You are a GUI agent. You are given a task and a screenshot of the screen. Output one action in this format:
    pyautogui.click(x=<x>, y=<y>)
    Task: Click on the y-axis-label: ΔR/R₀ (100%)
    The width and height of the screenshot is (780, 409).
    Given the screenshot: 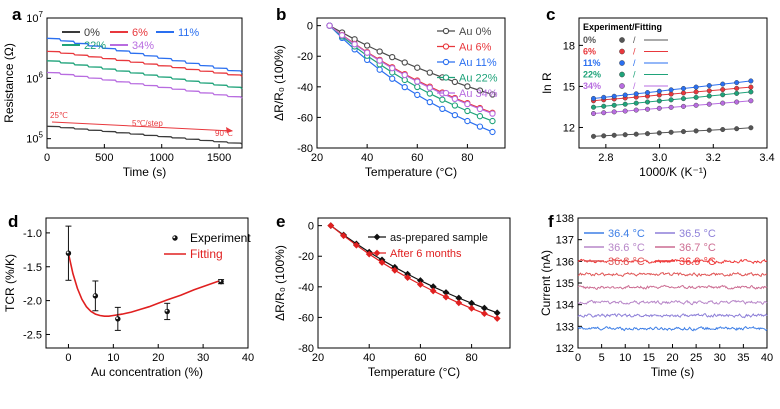 What is the action you would take?
    pyautogui.click(x=280, y=283)
    